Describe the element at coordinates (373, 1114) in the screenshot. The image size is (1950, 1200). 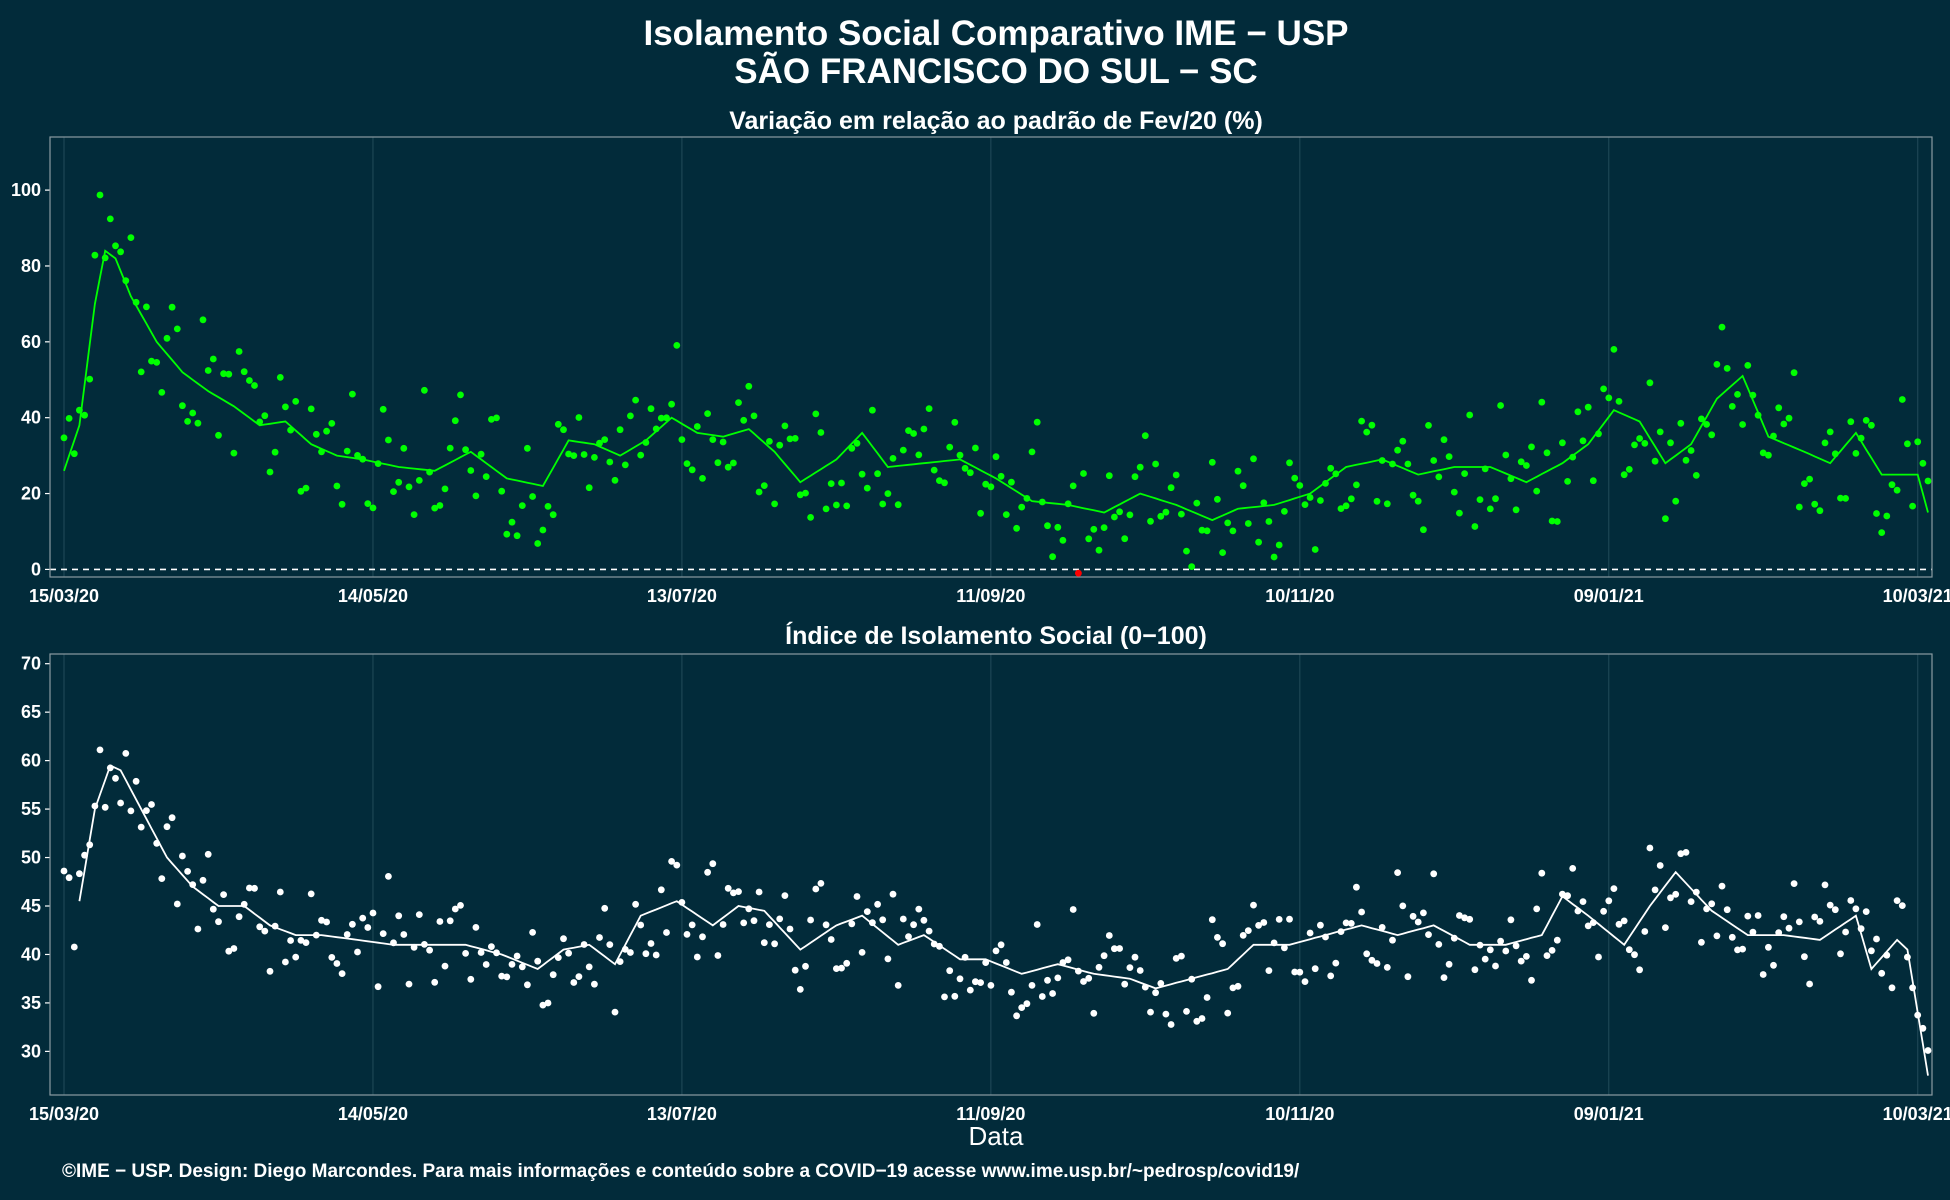
I see `x-tick-label: 14/05/20` at that location.